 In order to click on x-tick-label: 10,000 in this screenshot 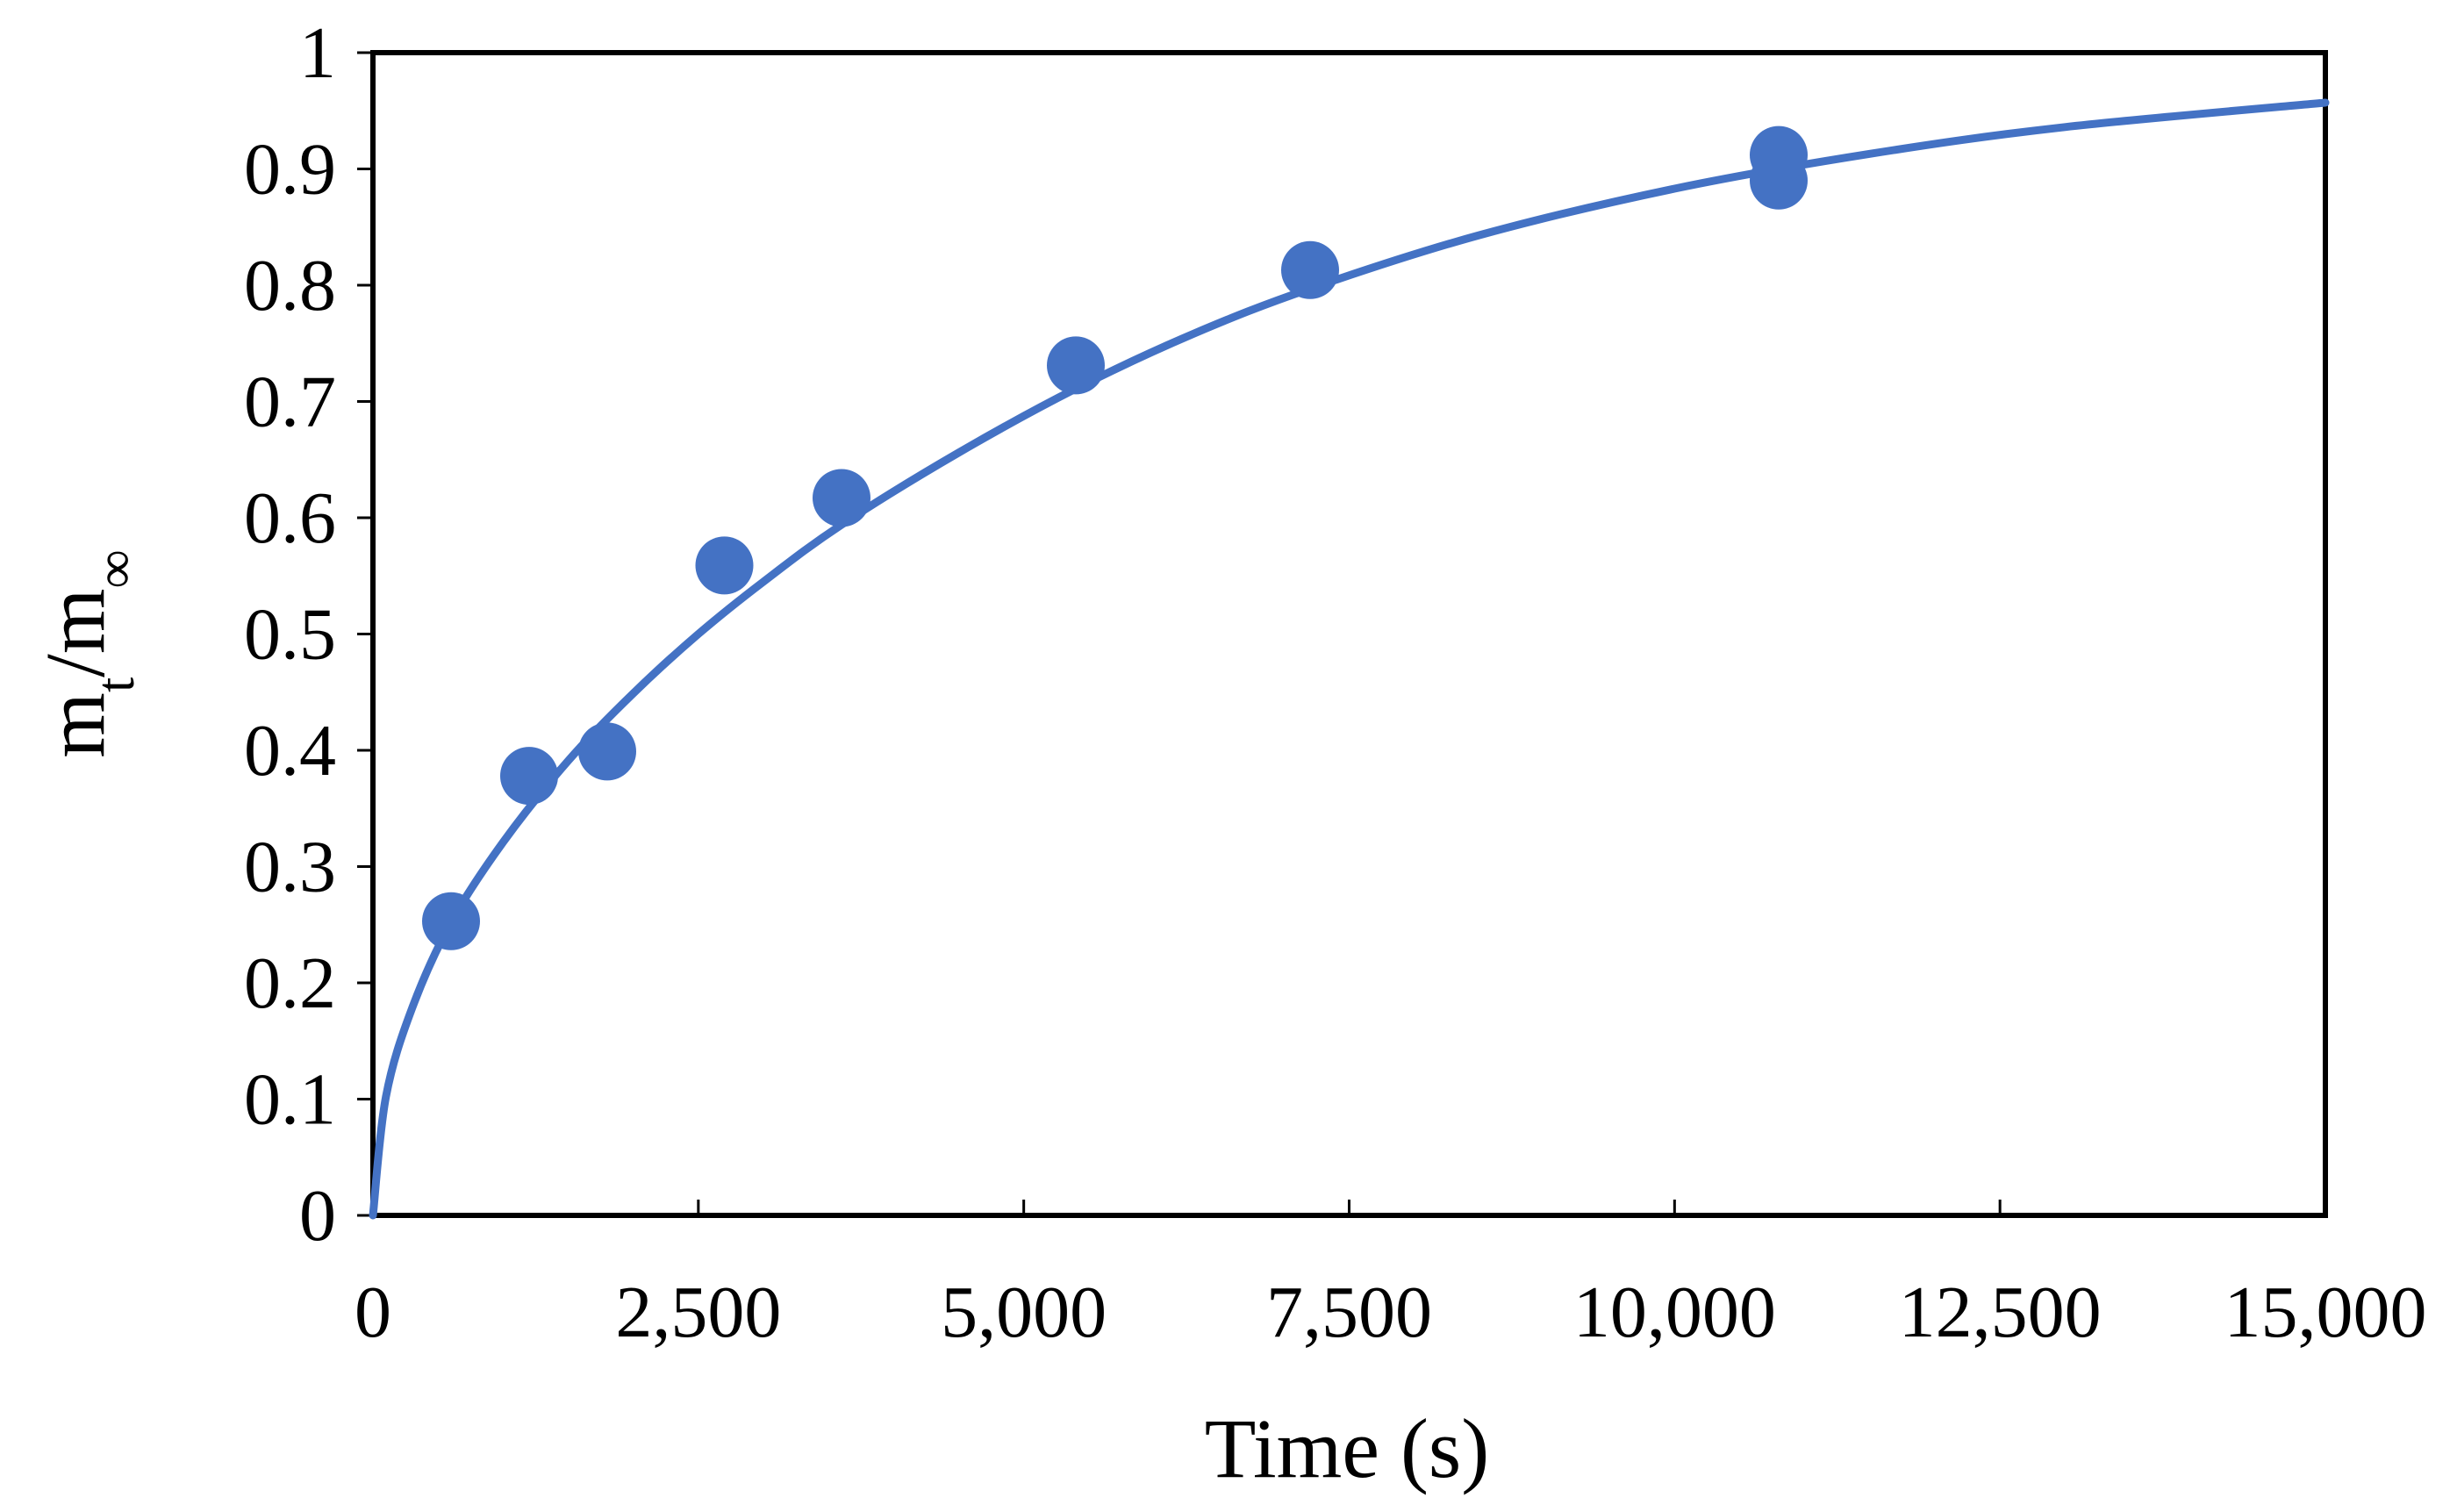, I will do `click(1674, 1313)`.